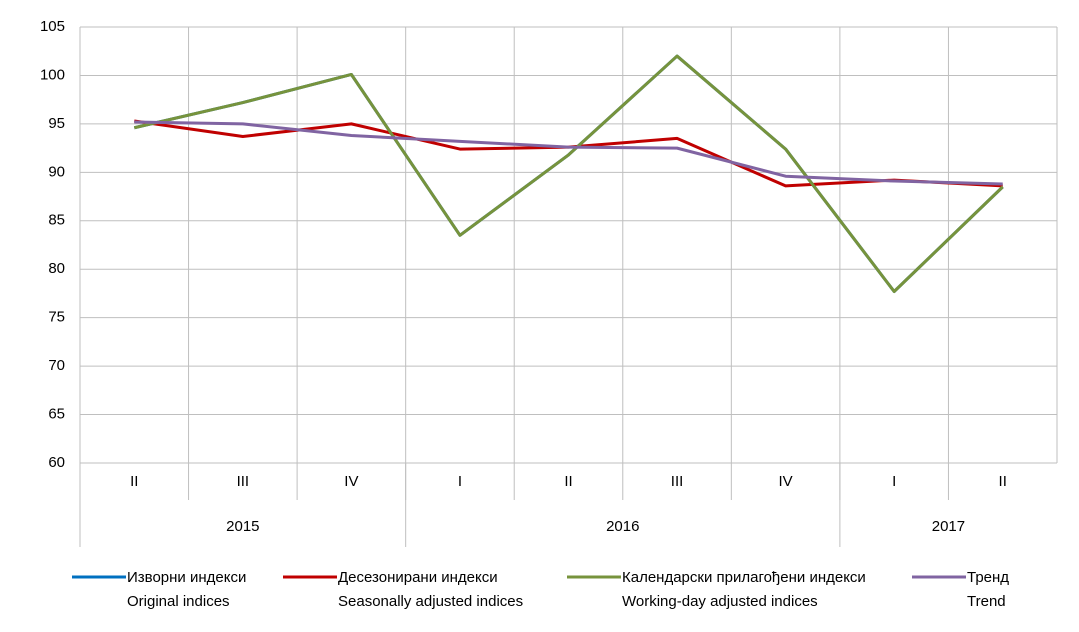  I want to click on y-tick-label: 60, so click(56, 462).